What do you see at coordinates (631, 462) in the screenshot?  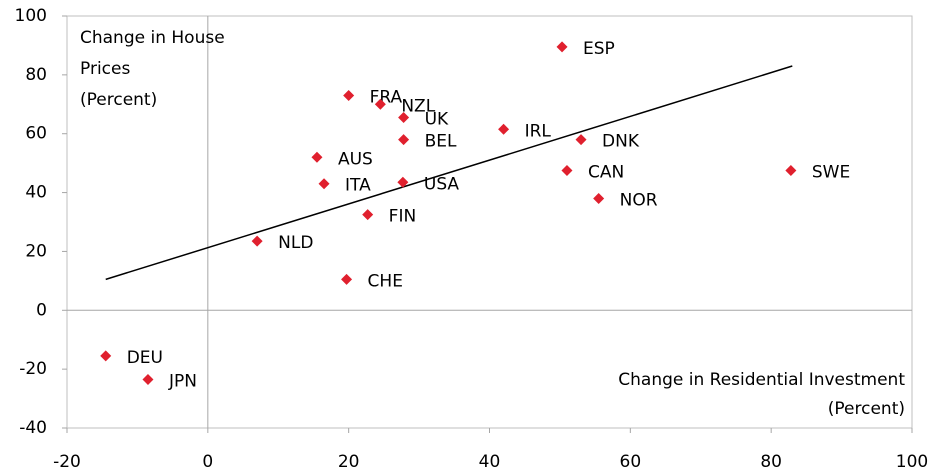 I see `x-tick-label: 60` at bounding box center [631, 462].